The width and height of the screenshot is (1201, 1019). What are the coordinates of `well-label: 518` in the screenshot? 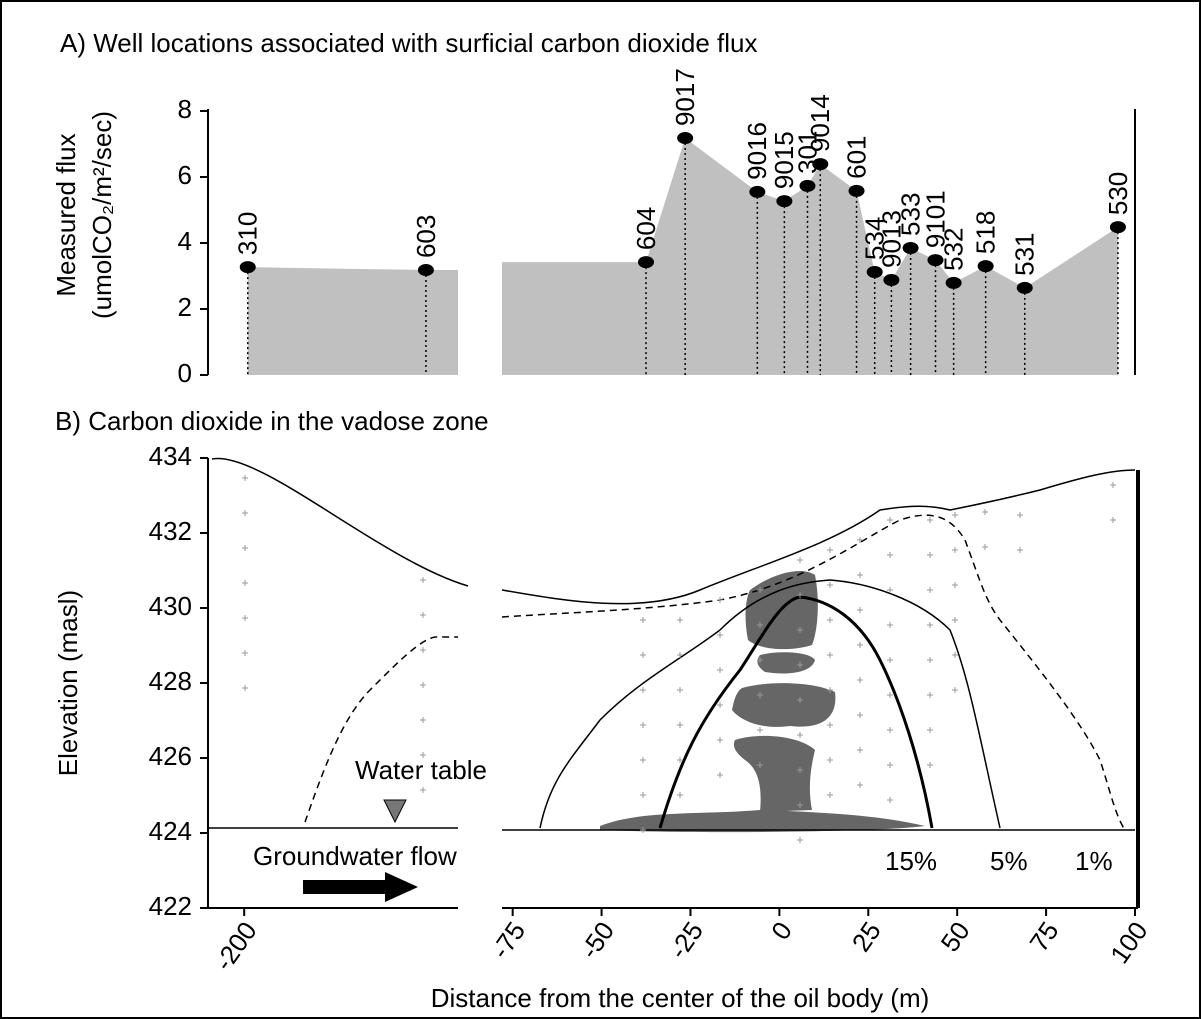 It's located at (986, 232).